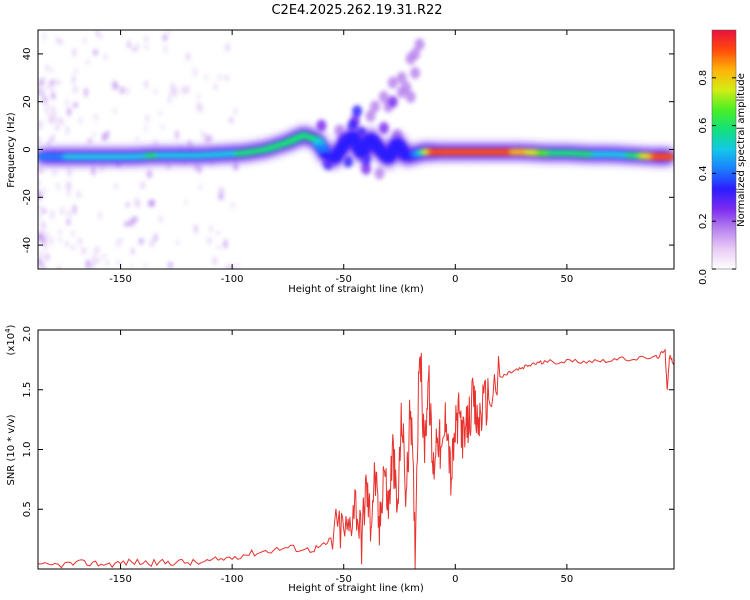 This screenshot has height=600, width=750. Describe the element at coordinates (27, 450) in the screenshot. I see `snr-y-tick-label: 1.0` at that location.